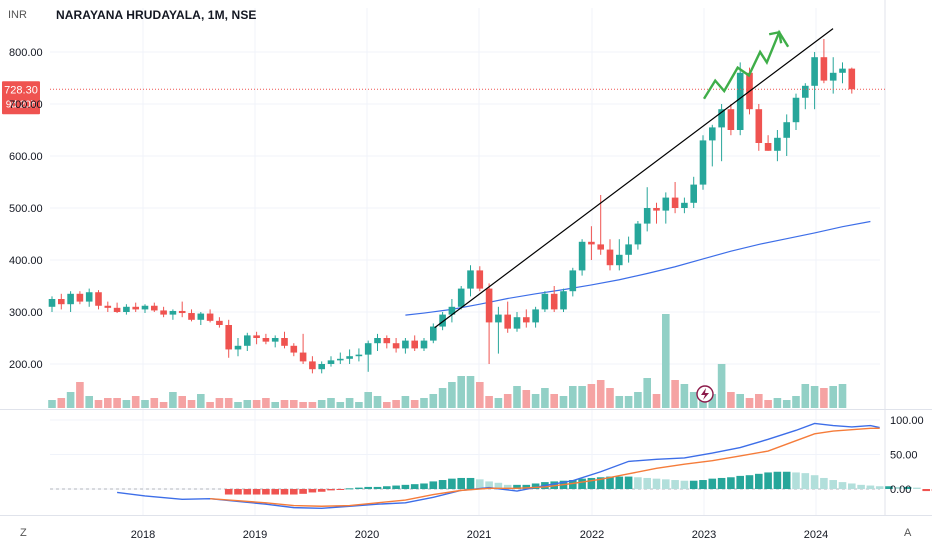 The height and width of the screenshot is (550, 932). Describe the element at coordinates (638, 268) in the screenshot. I see `sma-line` at that location.